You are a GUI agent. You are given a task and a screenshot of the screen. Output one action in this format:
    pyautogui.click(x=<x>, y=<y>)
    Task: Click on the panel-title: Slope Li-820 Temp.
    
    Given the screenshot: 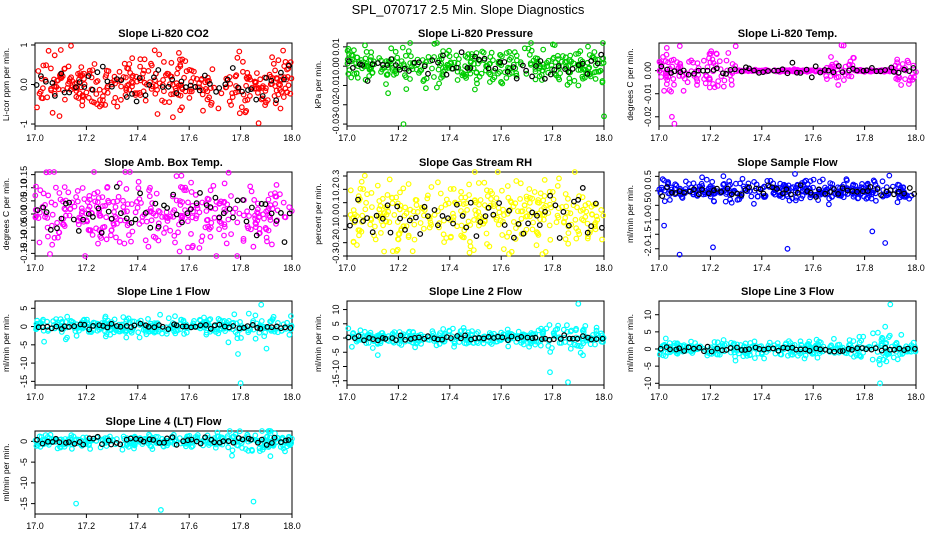 What is the action you would take?
    pyautogui.click(x=787, y=34)
    